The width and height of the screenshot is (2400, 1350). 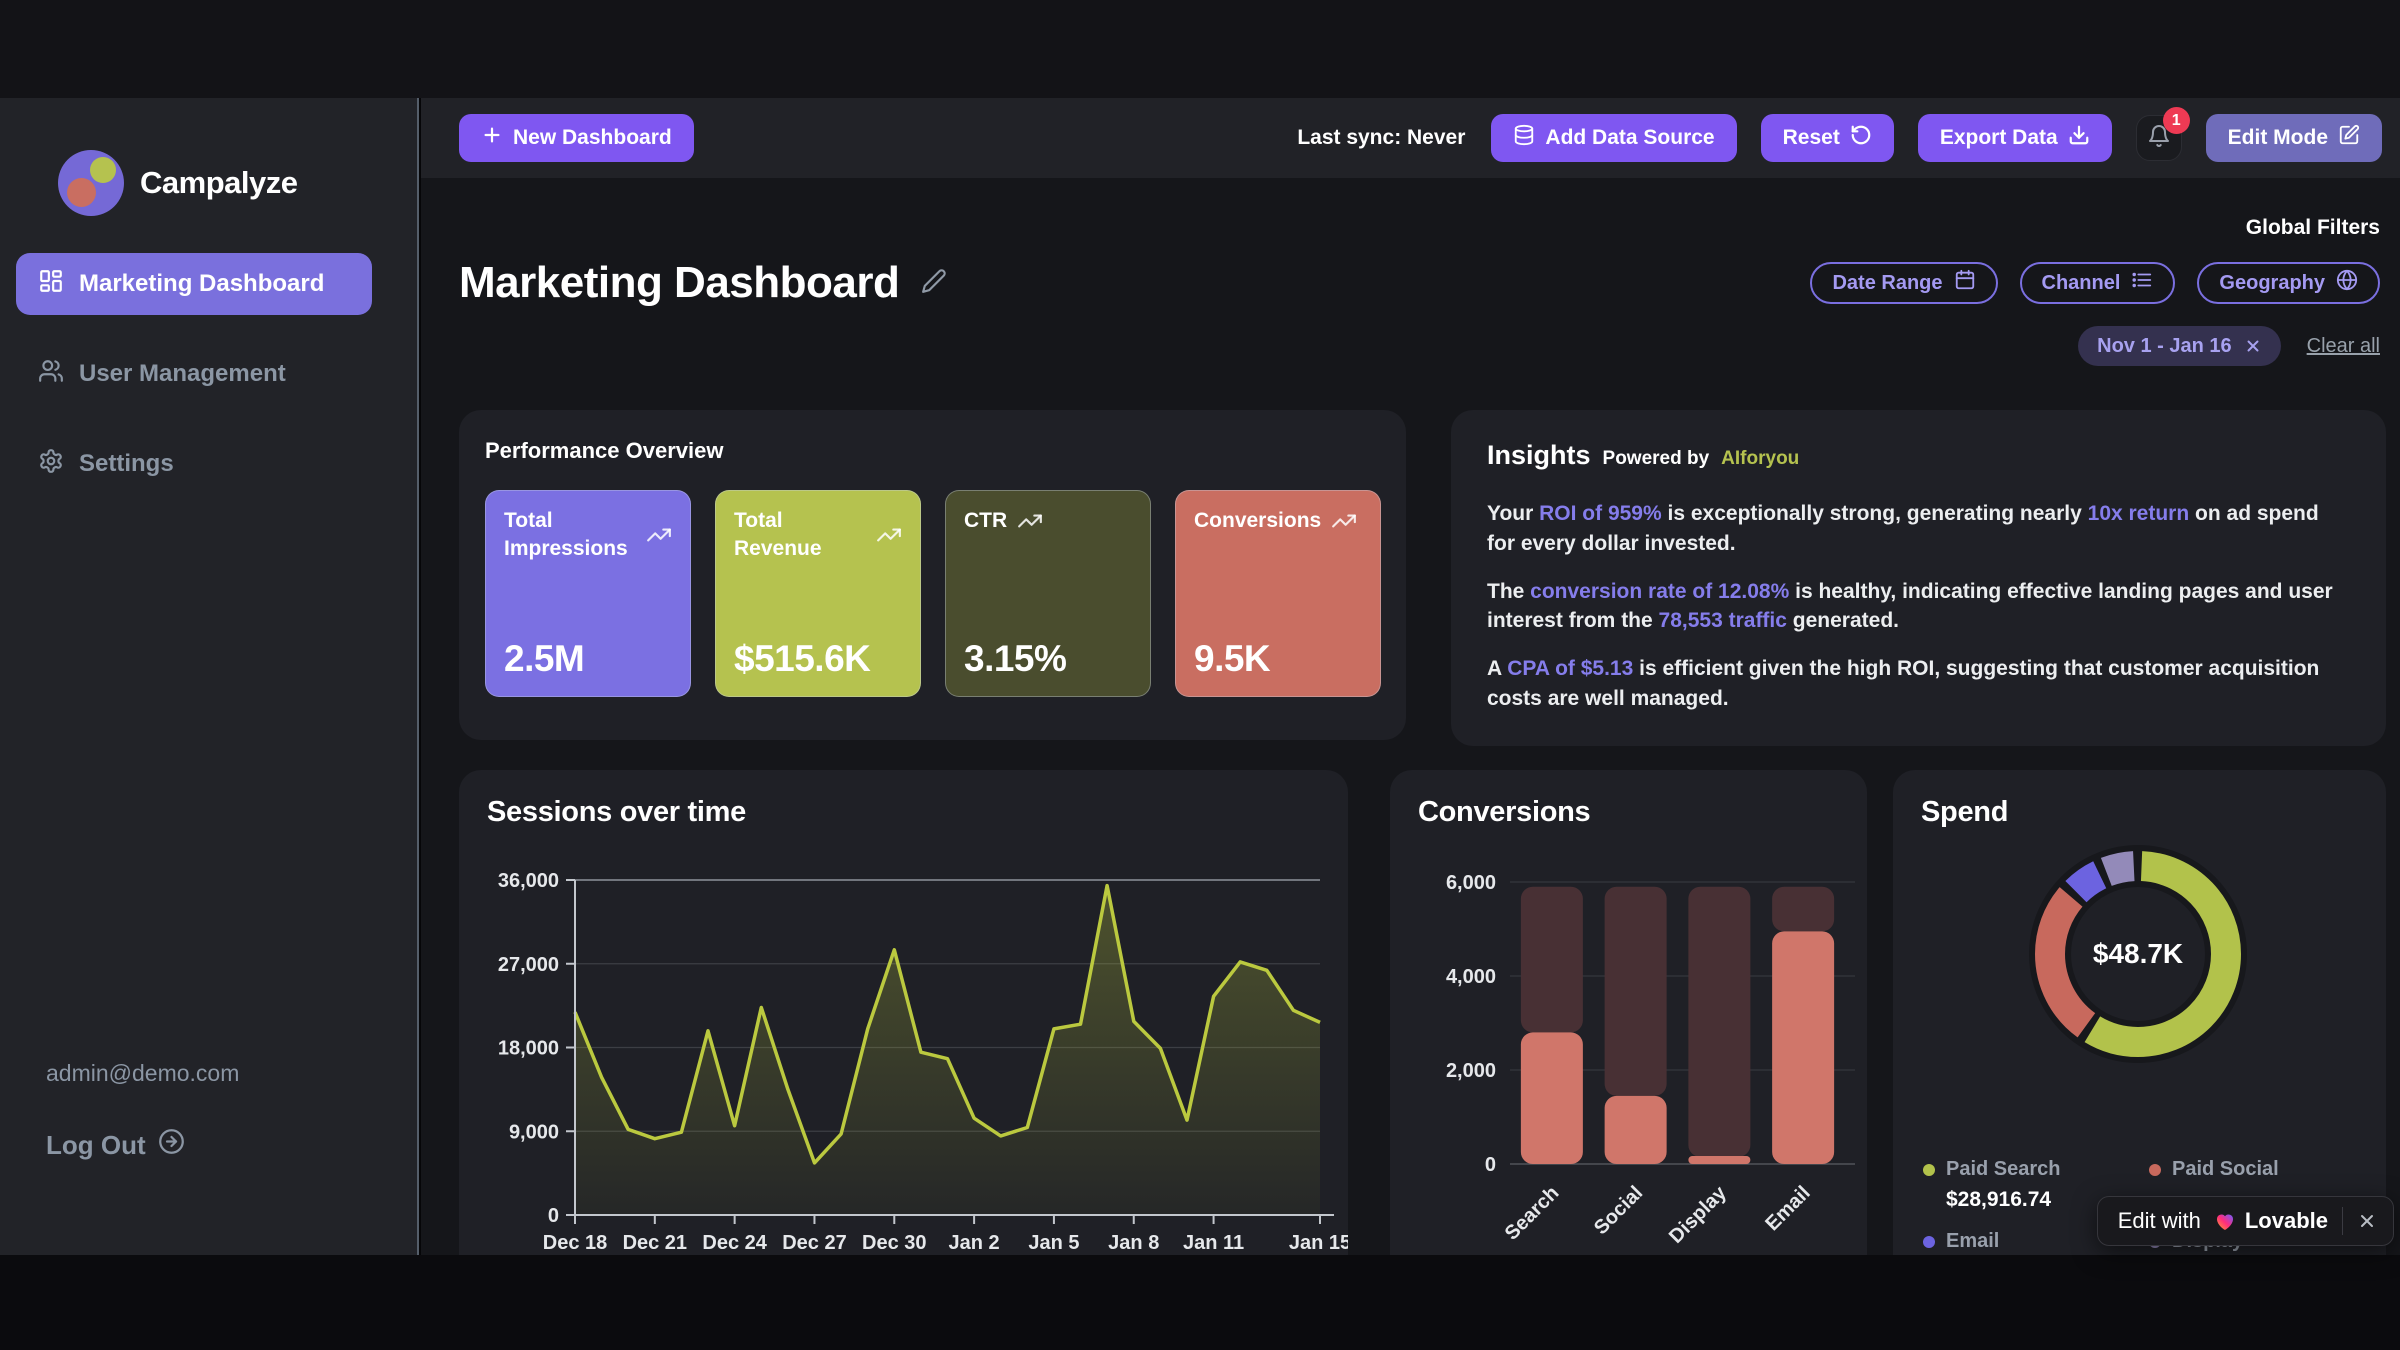 I want to click on bottom-black-strip, so click(x=1200, y=1302).